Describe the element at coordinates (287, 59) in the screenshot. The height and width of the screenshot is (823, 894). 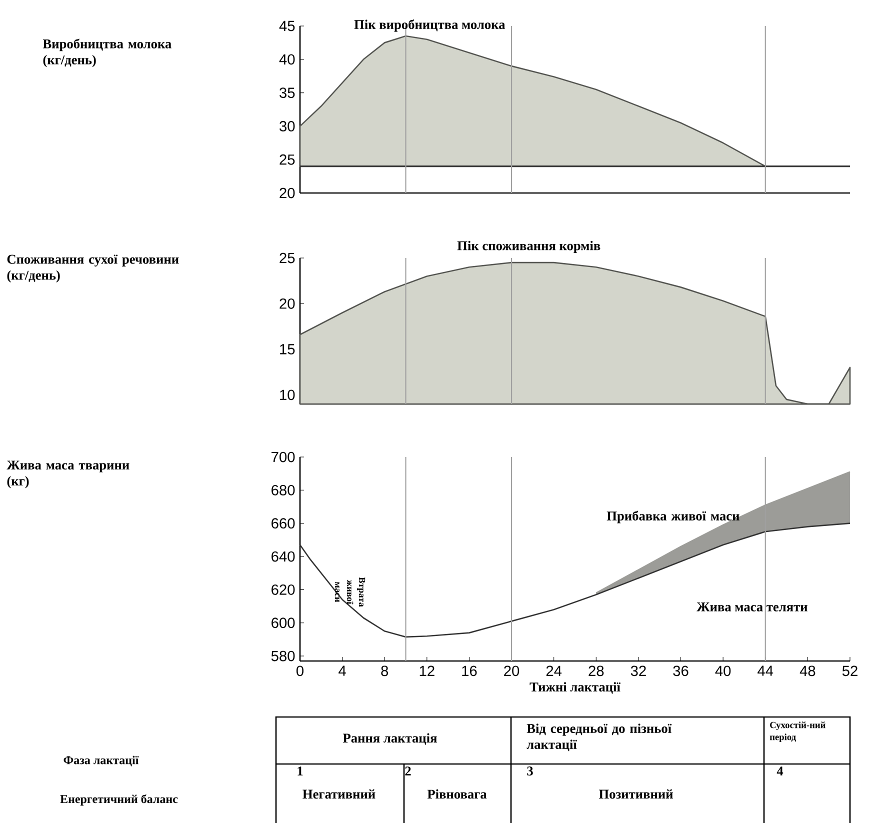
I see `y-tick-label: 40` at that location.